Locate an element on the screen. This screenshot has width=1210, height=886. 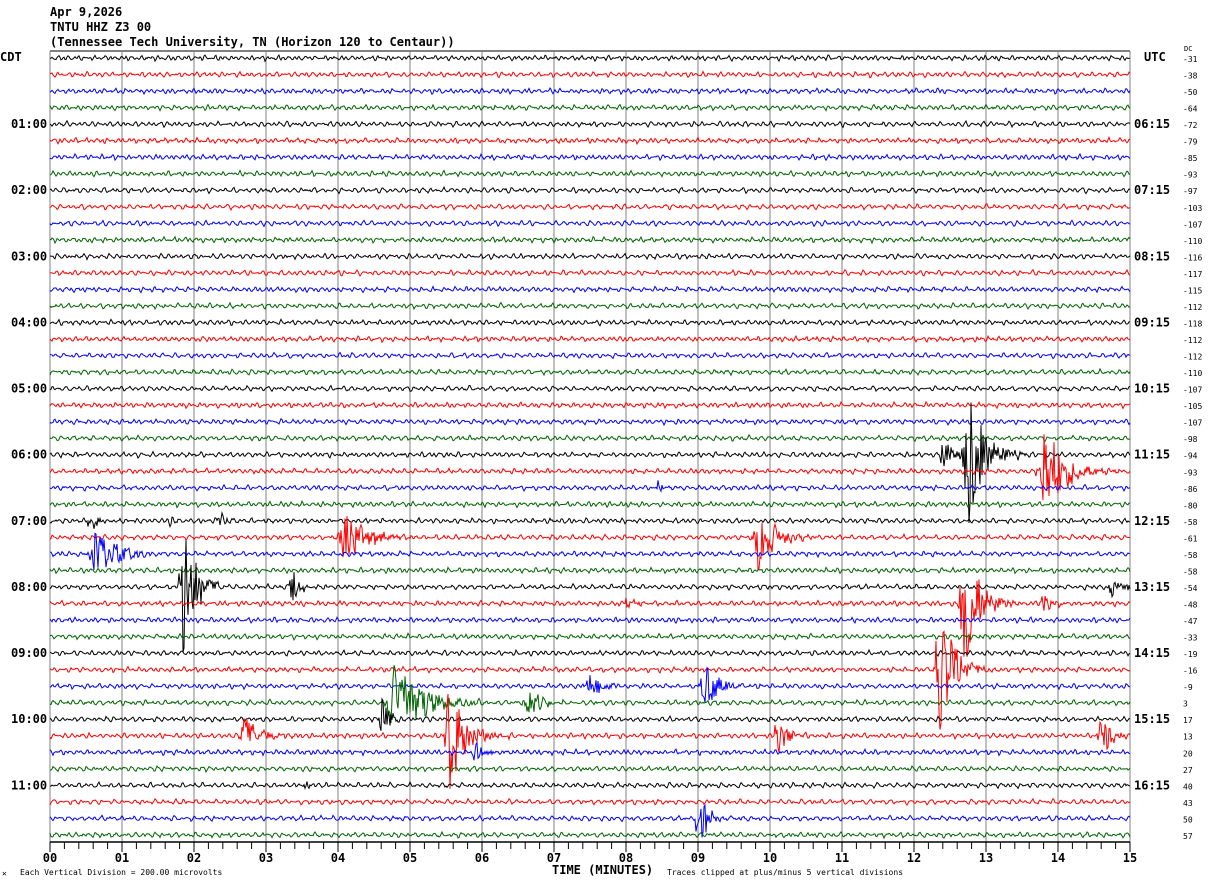
x-tick-label: 07 is located at coordinates (554, 858).